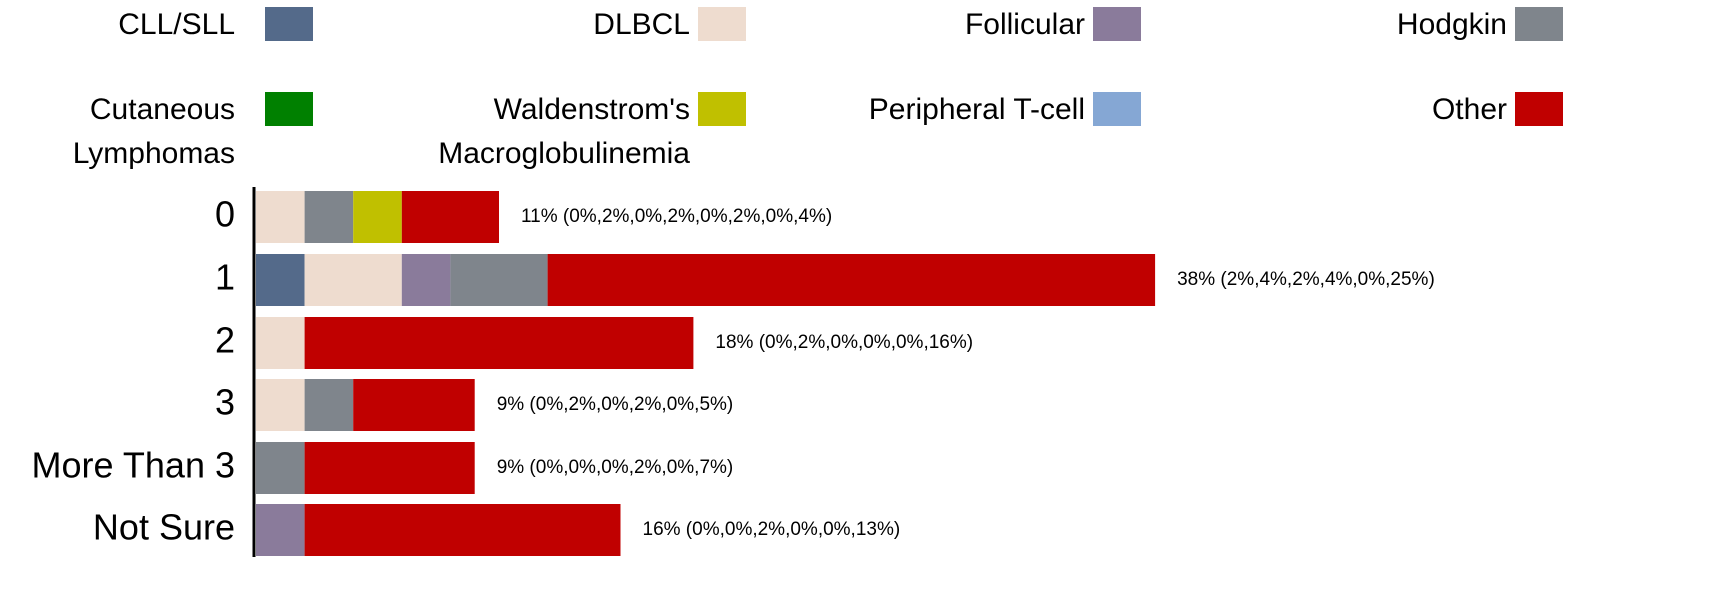 The image size is (1709, 605). I want to click on category-label: More Than 3, so click(133, 465).